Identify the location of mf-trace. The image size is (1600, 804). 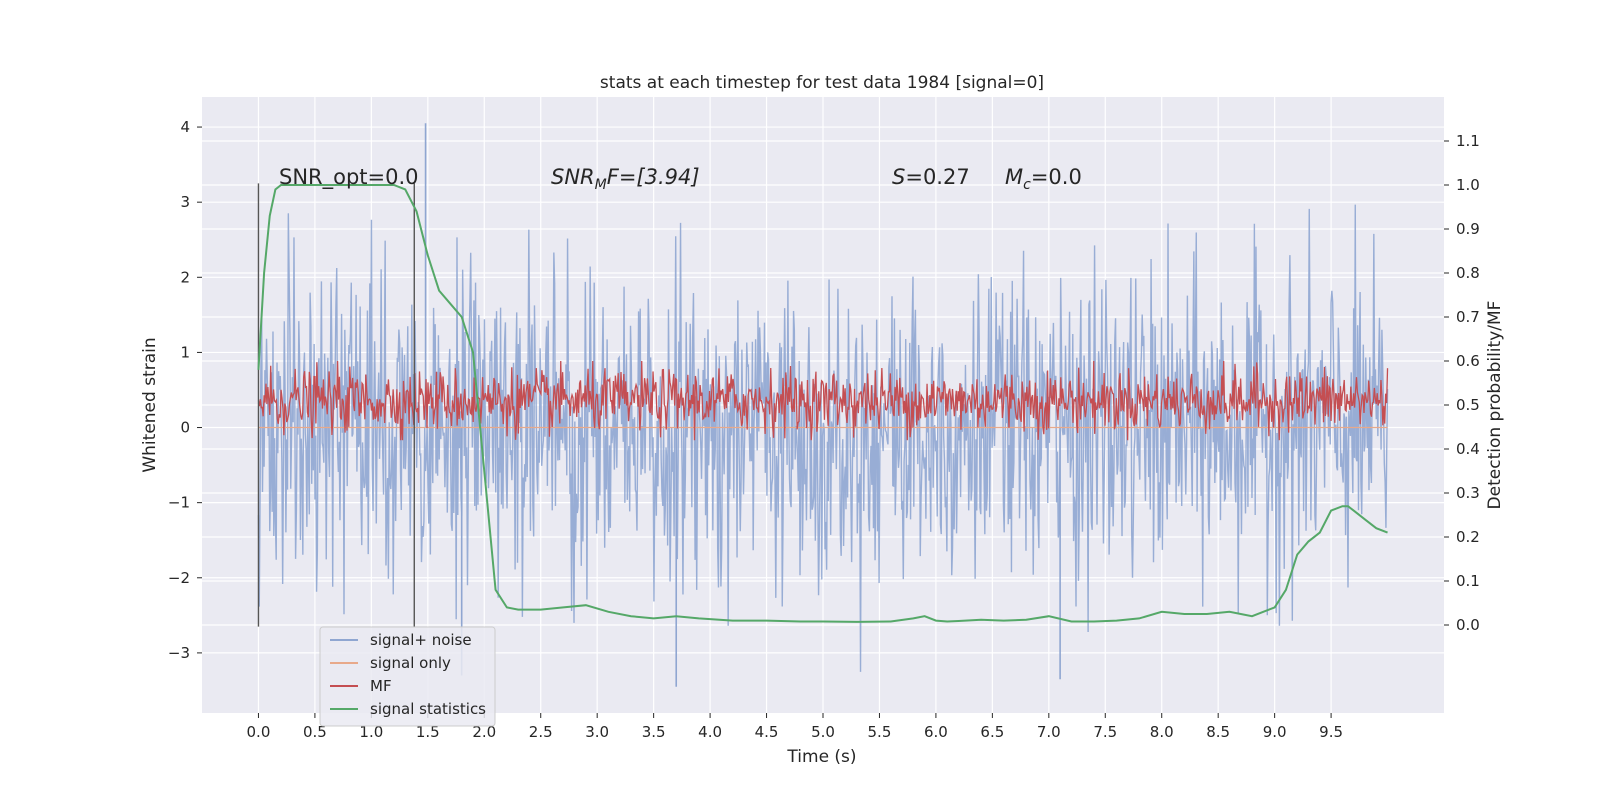
(823, 400).